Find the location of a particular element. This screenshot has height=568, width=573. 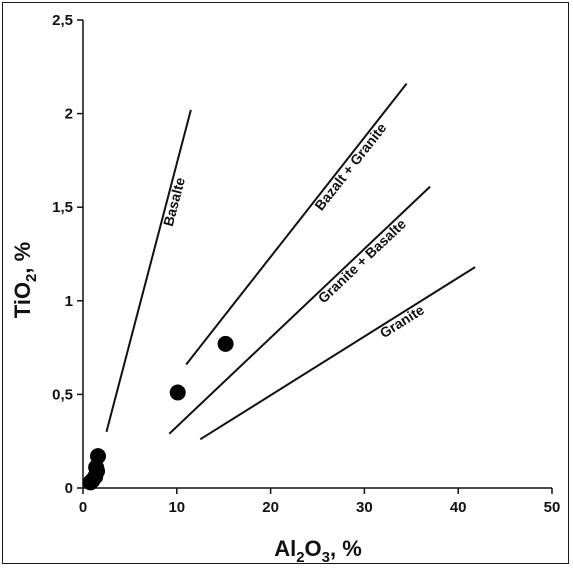

x-axis-title: Al2O3, % is located at coordinates (318, 551).